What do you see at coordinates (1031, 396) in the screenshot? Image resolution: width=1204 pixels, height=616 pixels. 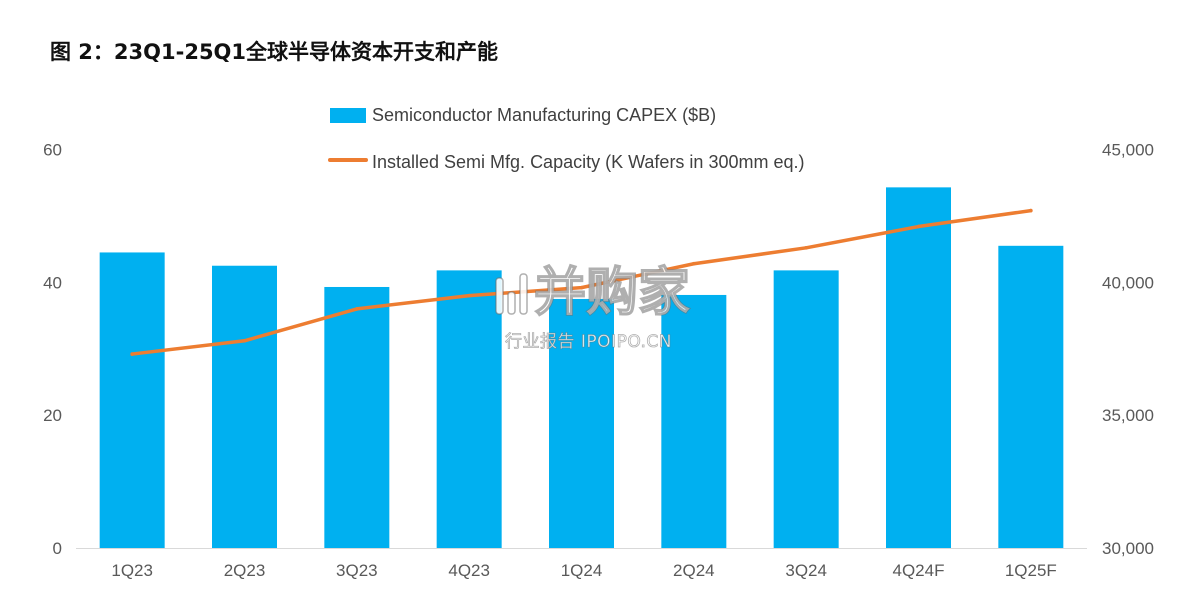 I see `capex-bar-1q25f` at bounding box center [1031, 396].